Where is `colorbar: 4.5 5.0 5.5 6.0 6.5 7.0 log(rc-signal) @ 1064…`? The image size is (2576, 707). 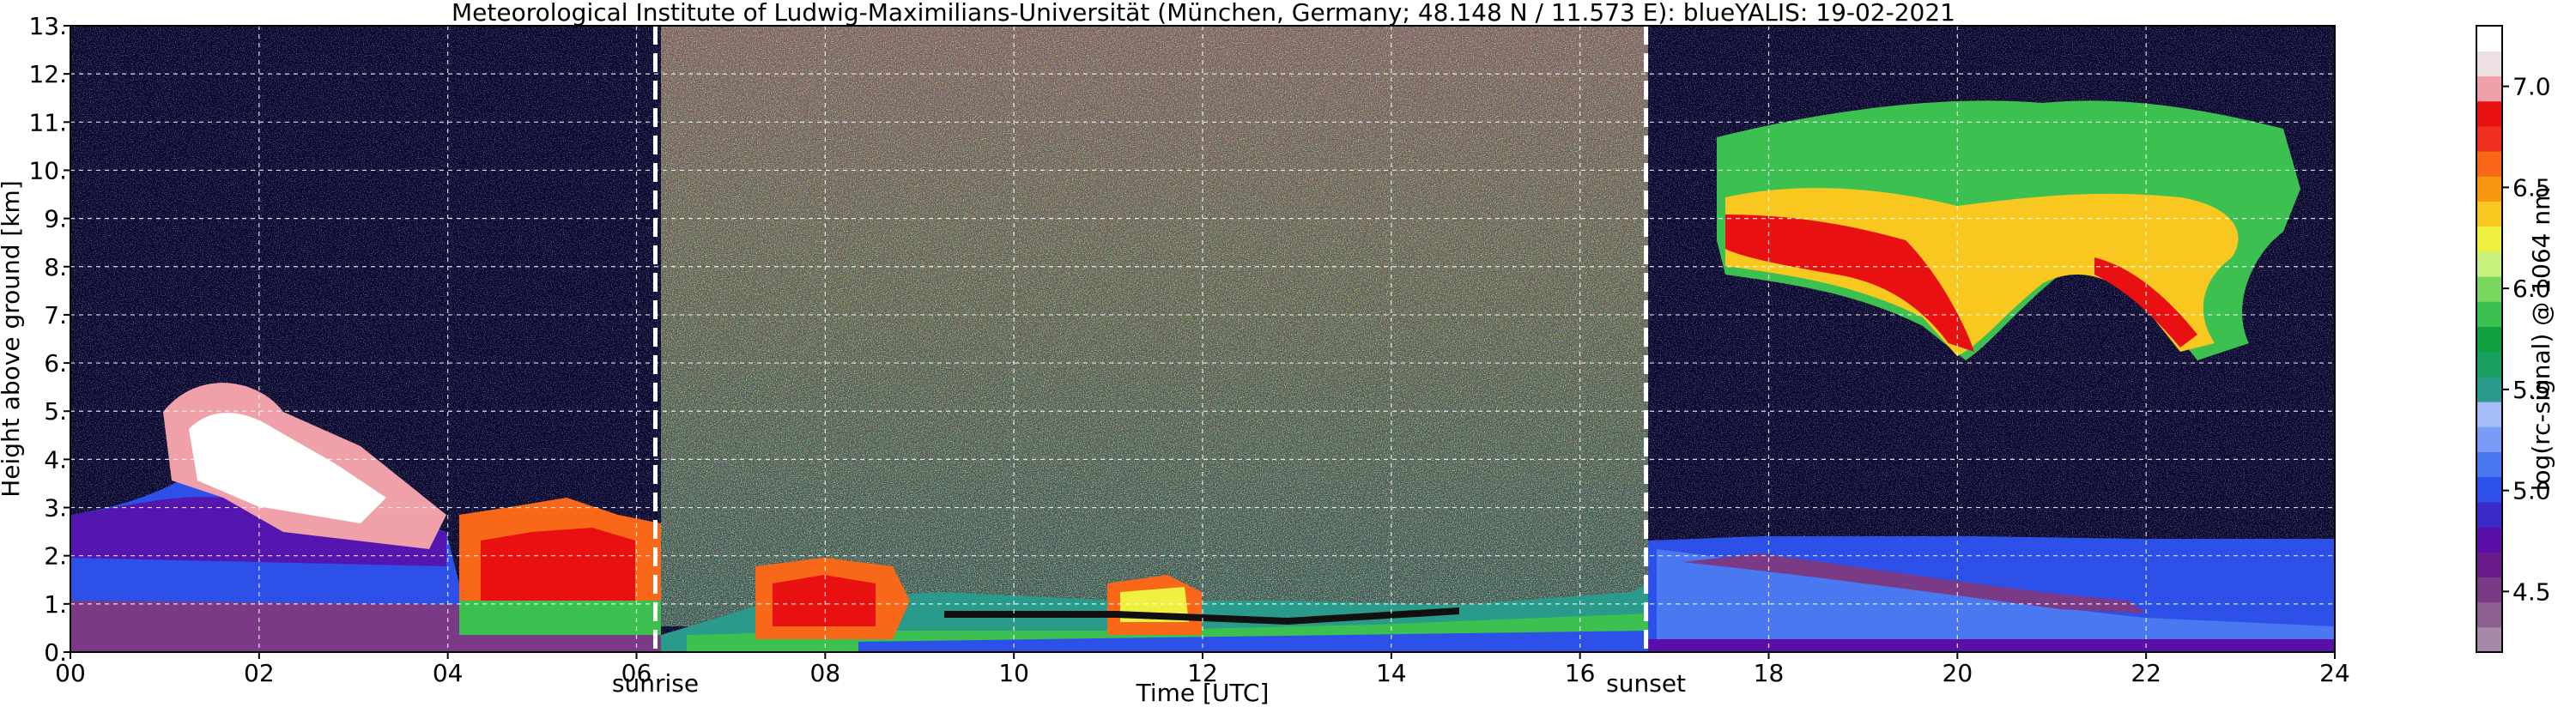 colorbar: 4.5 5.0 5.5 6.0 6.5 7.0 log(rc-signal) @ 1064… is located at coordinates (2515, 339).